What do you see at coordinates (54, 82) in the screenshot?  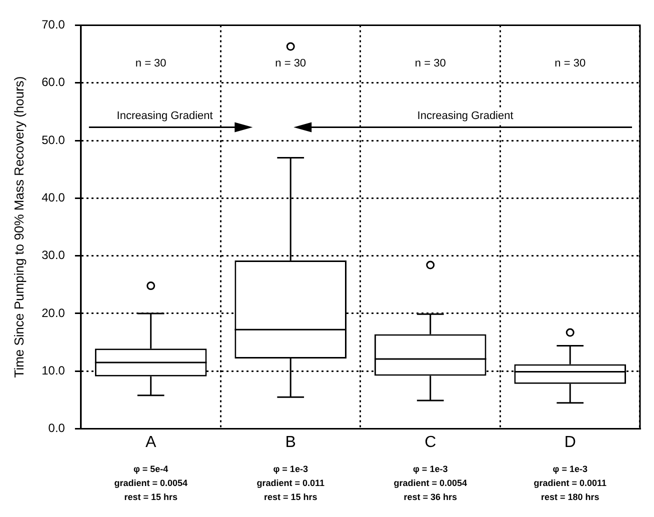 I see `y-tick-label: 60.0` at bounding box center [54, 82].